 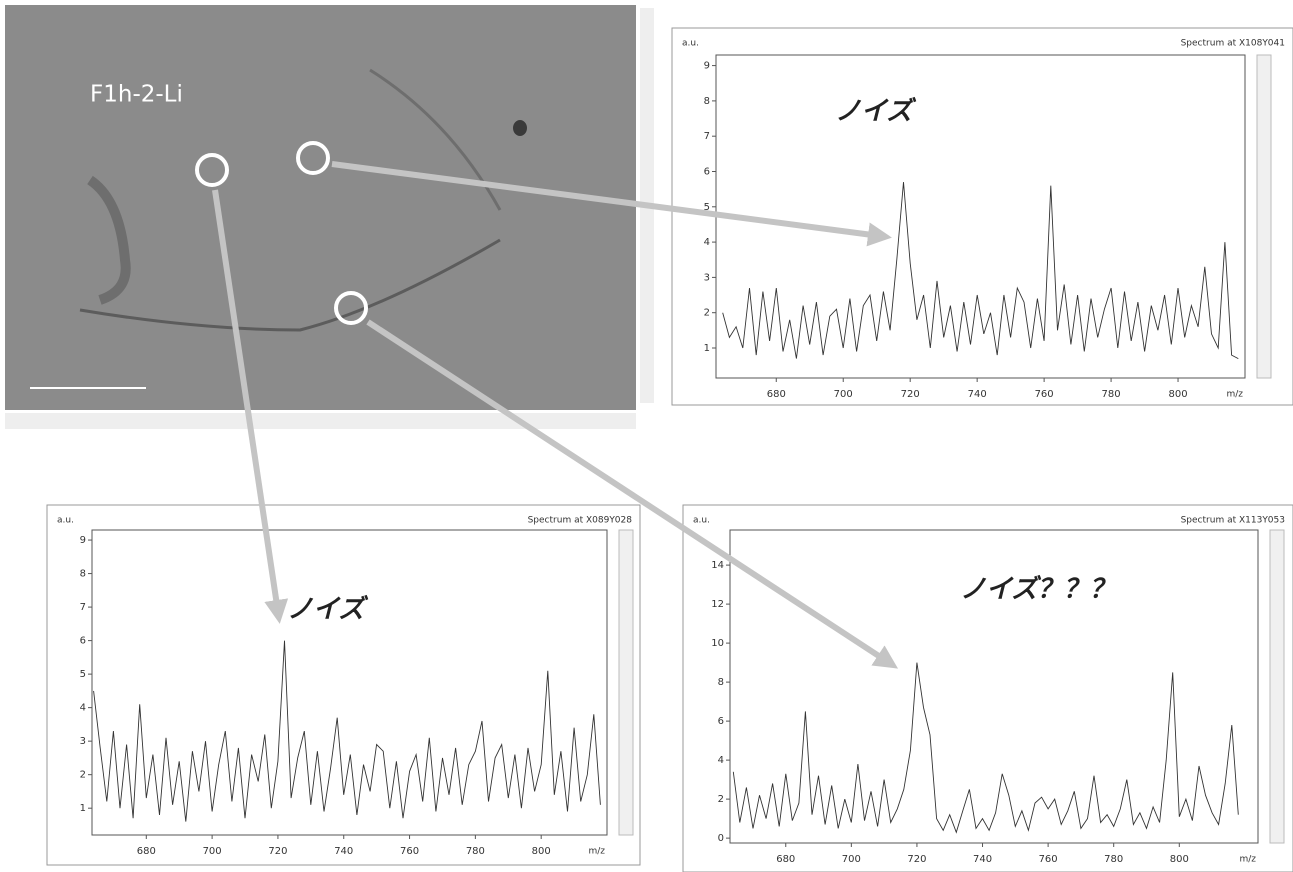 What do you see at coordinates (520, 128) in the screenshot?
I see `dark-spot` at bounding box center [520, 128].